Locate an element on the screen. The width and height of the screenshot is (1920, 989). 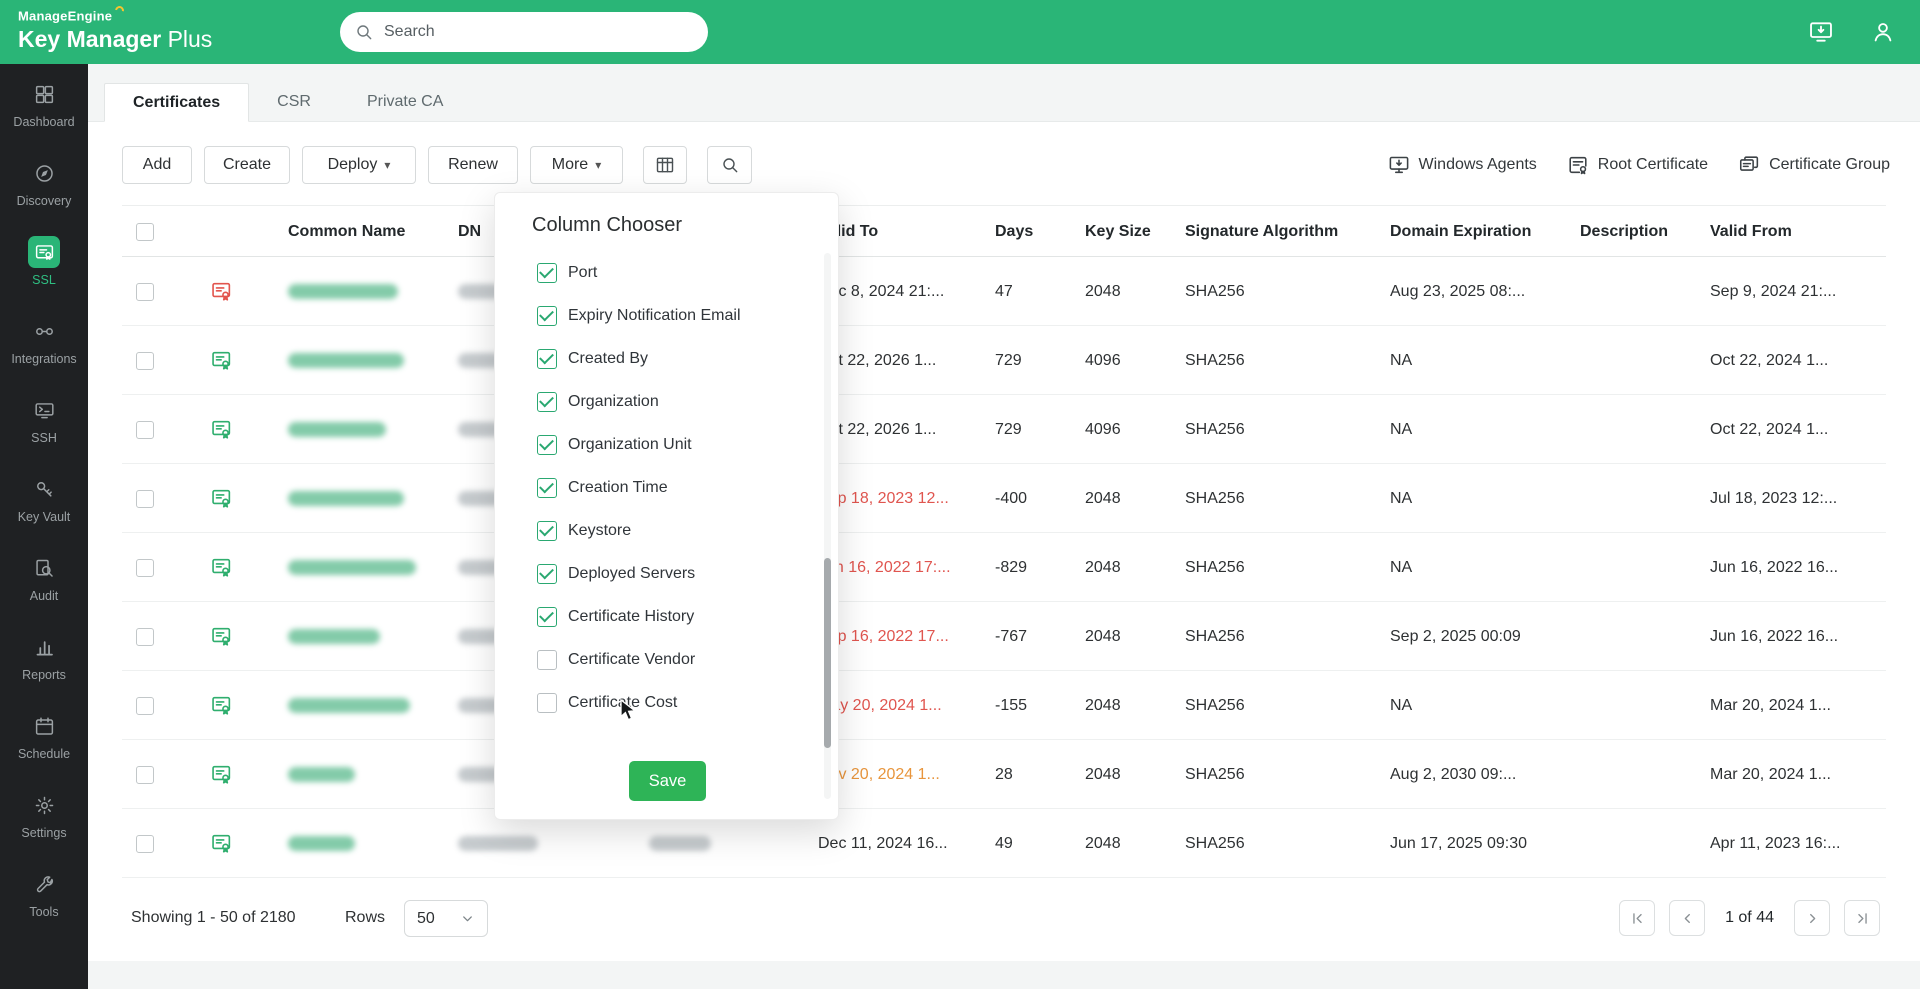
windows-agents-link: Windows Agents is located at coordinates (1462, 165).